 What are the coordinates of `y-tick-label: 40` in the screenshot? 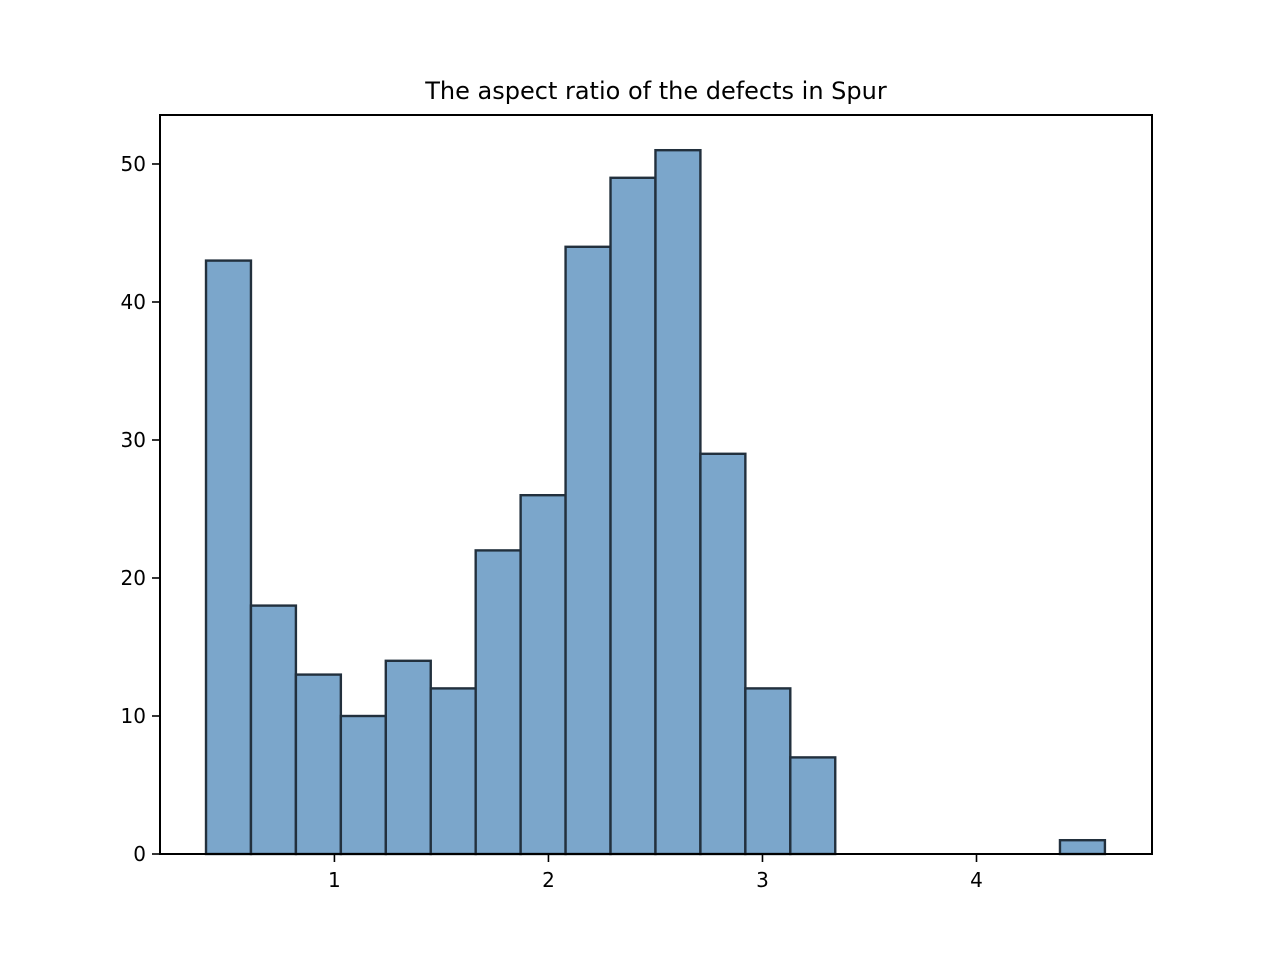 It's located at (133, 302).